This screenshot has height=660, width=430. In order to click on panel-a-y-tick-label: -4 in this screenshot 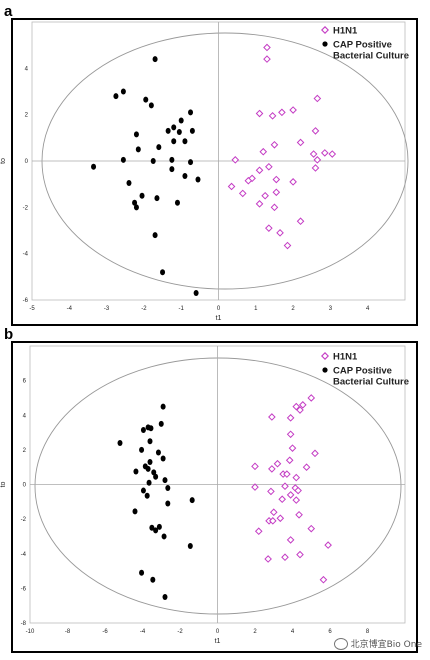, I will do `click(26, 255)`.